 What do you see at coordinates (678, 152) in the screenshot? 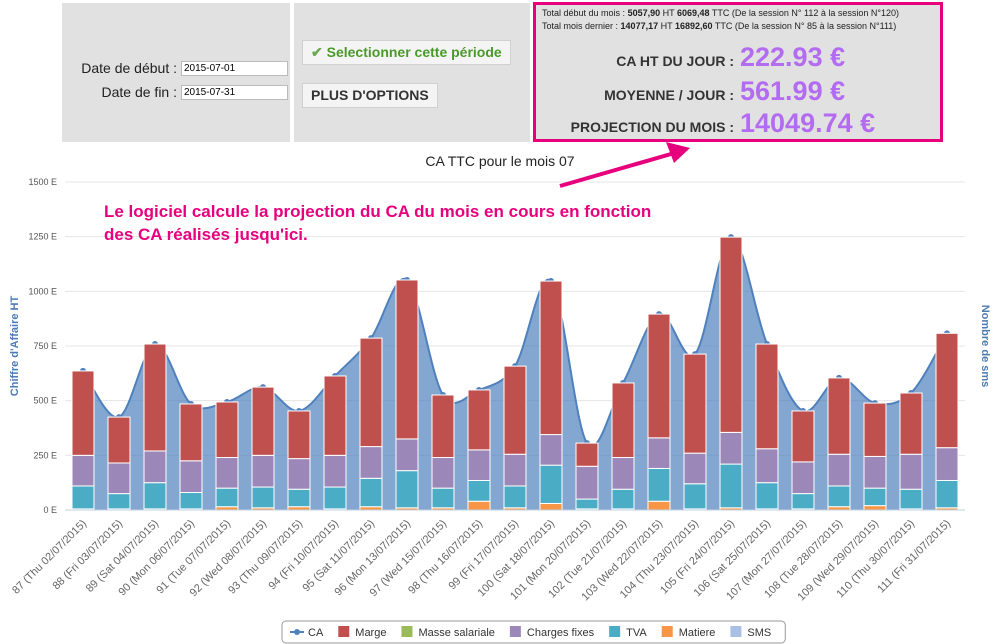
I see `arrow-head` at bounding box center [678, 152].